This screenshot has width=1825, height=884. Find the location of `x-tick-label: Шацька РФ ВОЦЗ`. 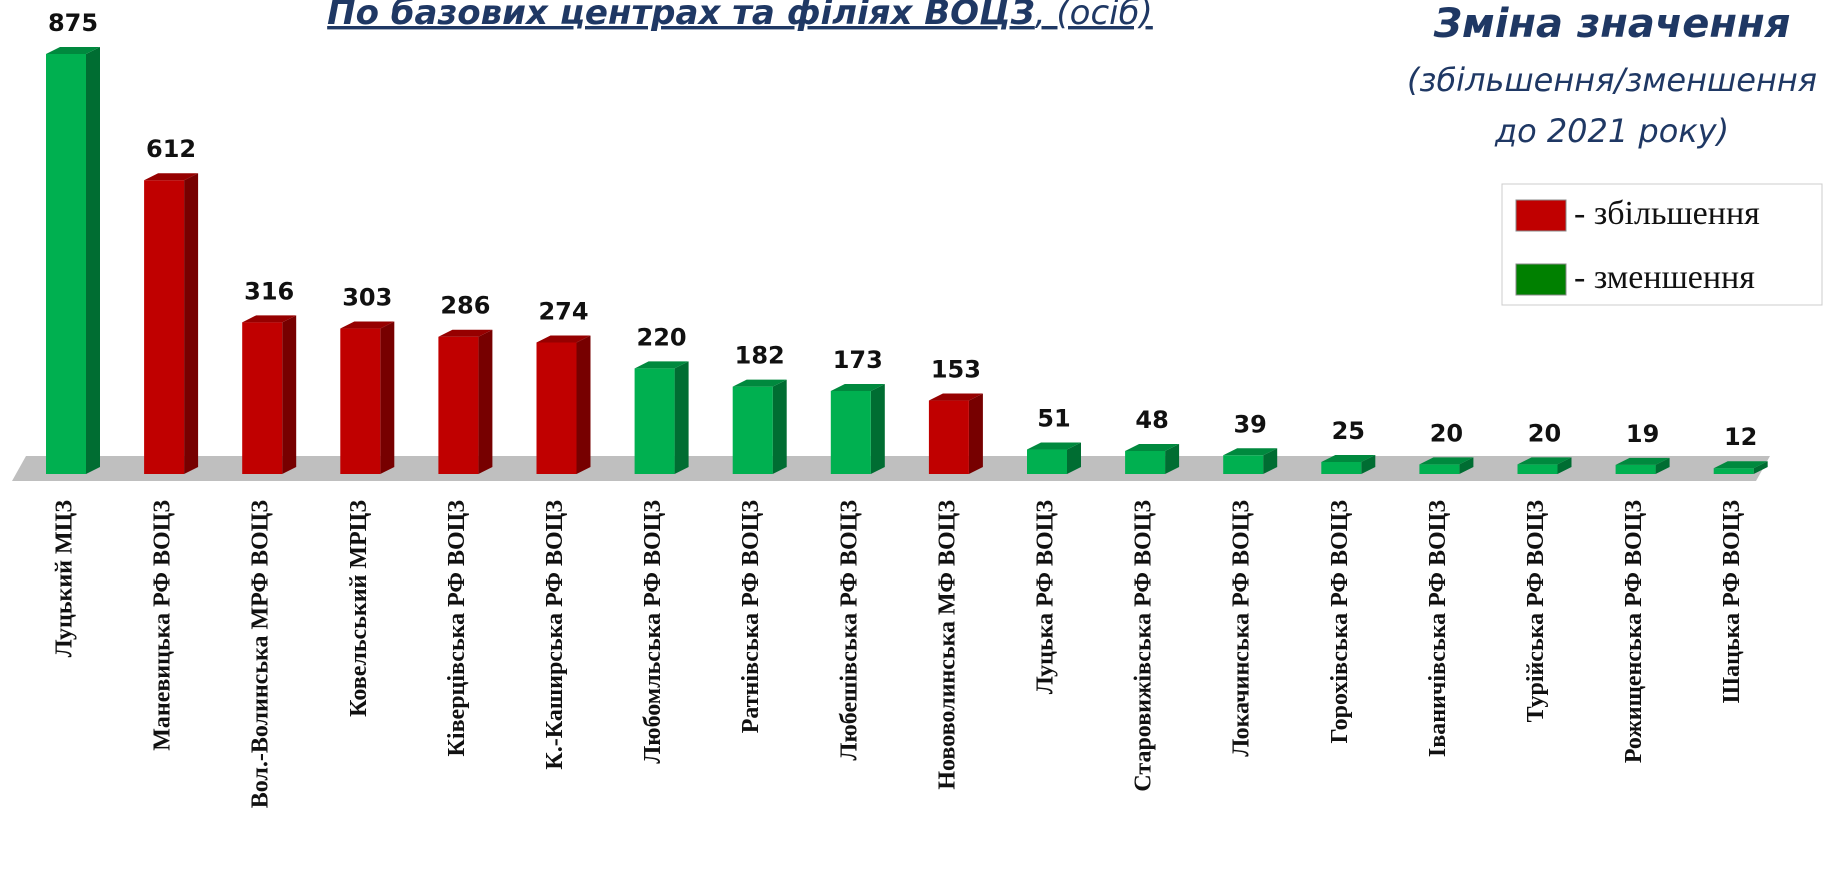

x-tick-label: Шацька РФ ВОЦЗ is located at coordinates (1732, 602).